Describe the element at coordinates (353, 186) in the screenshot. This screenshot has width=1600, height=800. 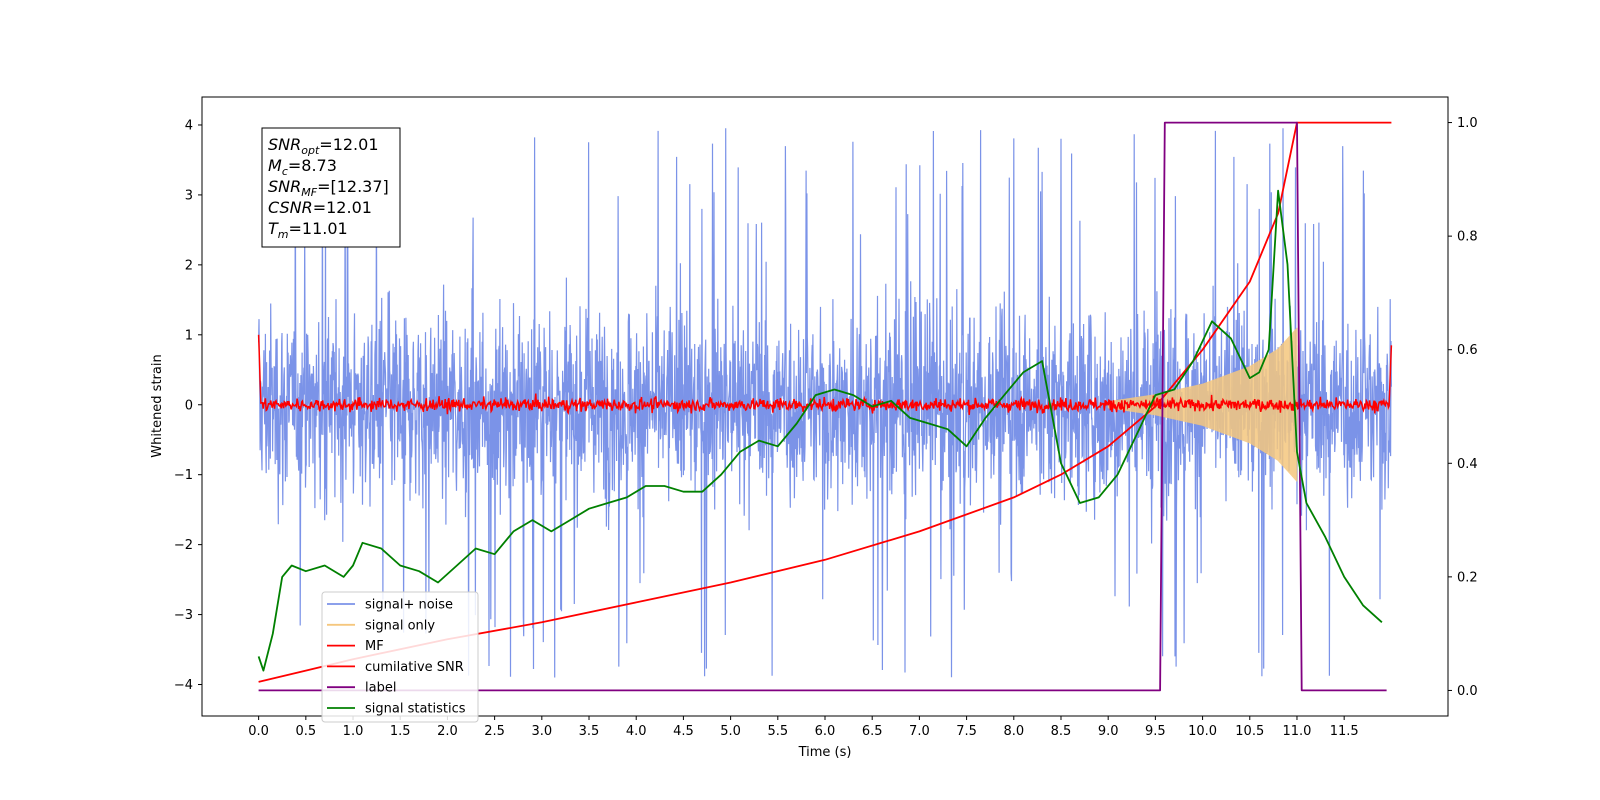
I see `stats-value: =[12.37]` at that location.